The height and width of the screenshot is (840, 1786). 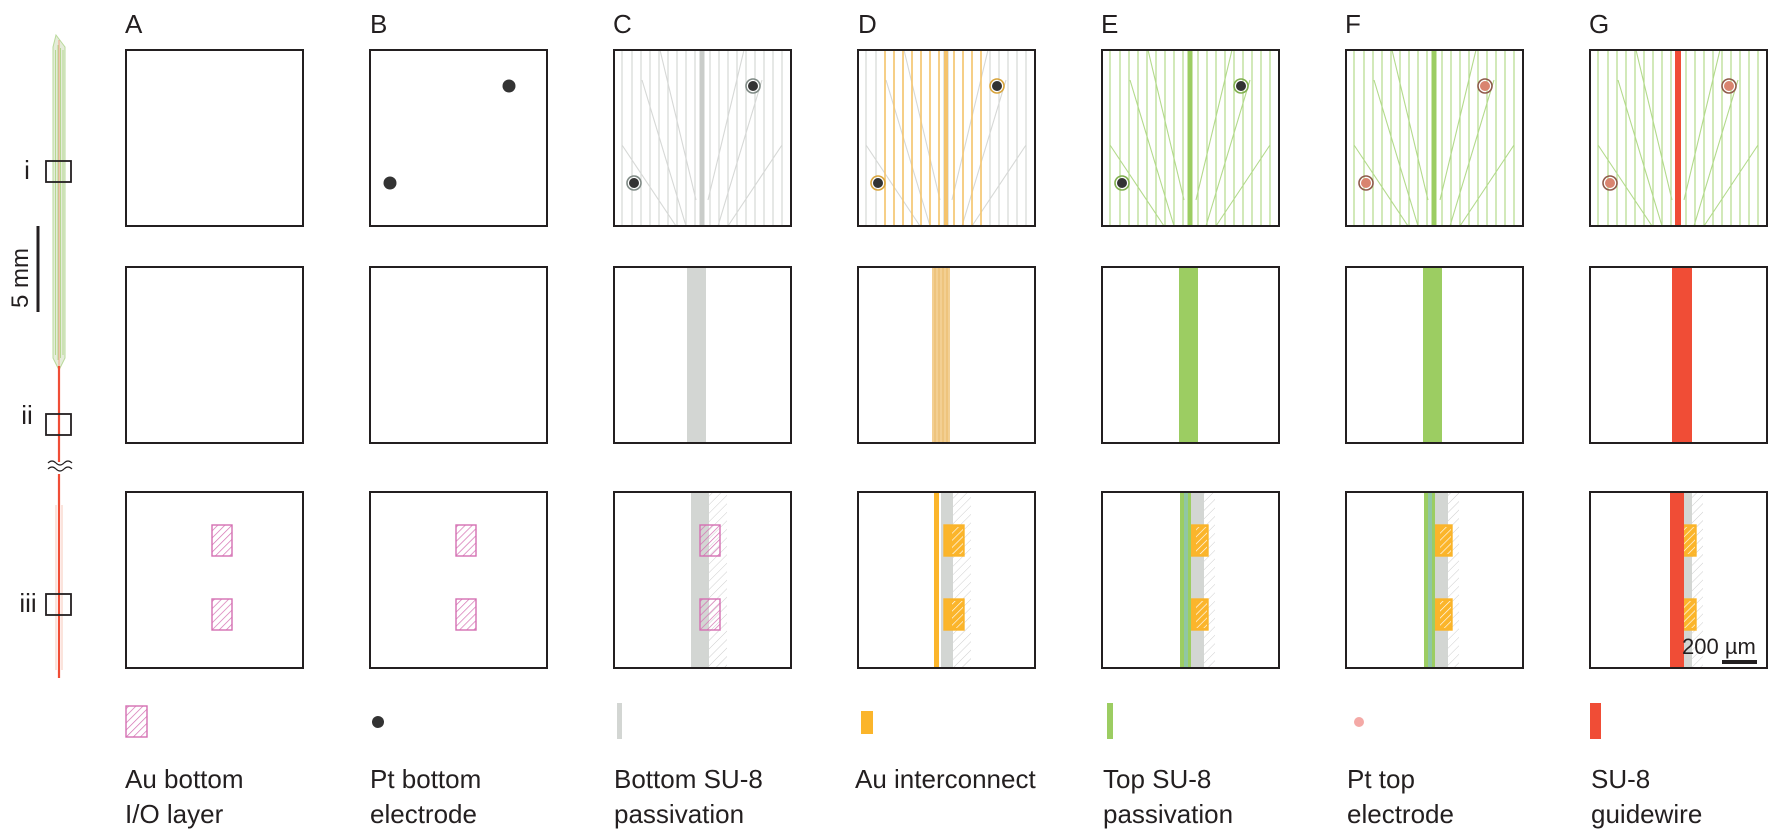 What do you see at coordinates (174, 814) in the screenshot?
I see `legend-label-a-2: I/O layer` at bounding box center [174, 814].